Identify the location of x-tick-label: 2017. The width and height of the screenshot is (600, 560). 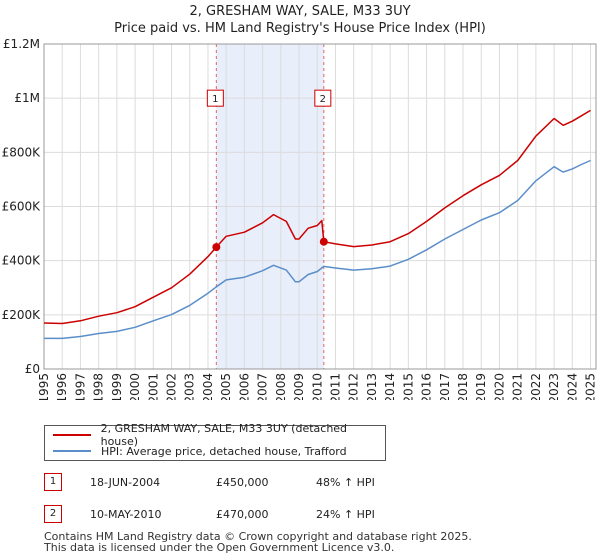
(445, 386).